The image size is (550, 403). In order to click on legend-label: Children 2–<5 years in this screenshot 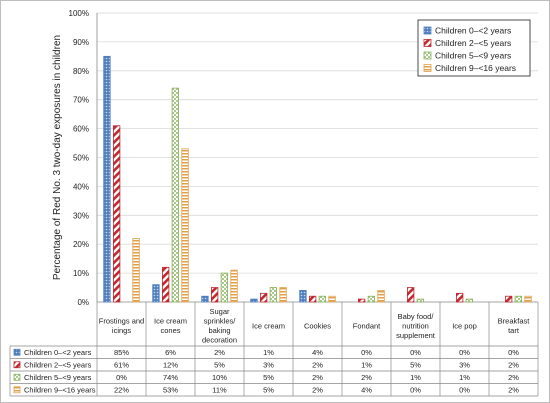, I will do `click(473, 43)`.